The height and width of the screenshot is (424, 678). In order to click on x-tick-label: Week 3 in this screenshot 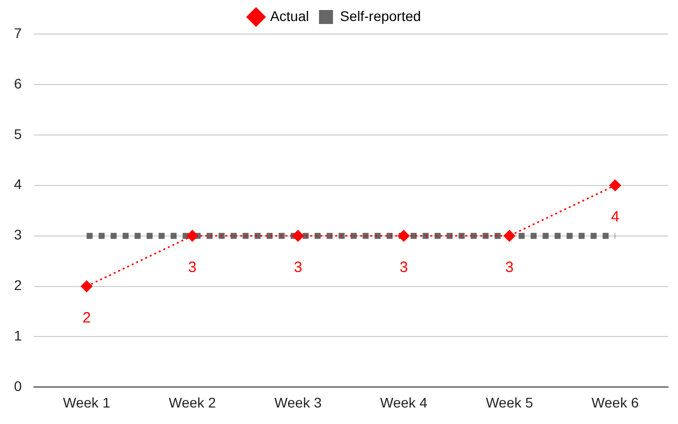, I will do `click(298, 402)`.